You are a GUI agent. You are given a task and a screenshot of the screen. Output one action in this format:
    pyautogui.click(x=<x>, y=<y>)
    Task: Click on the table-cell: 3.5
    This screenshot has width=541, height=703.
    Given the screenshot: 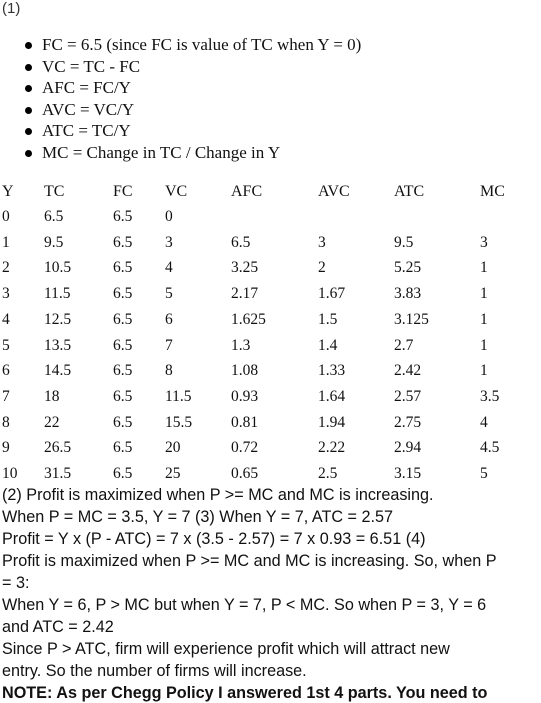 What is the action you would take?
    pyautogui.click(x=490, y=396)
    